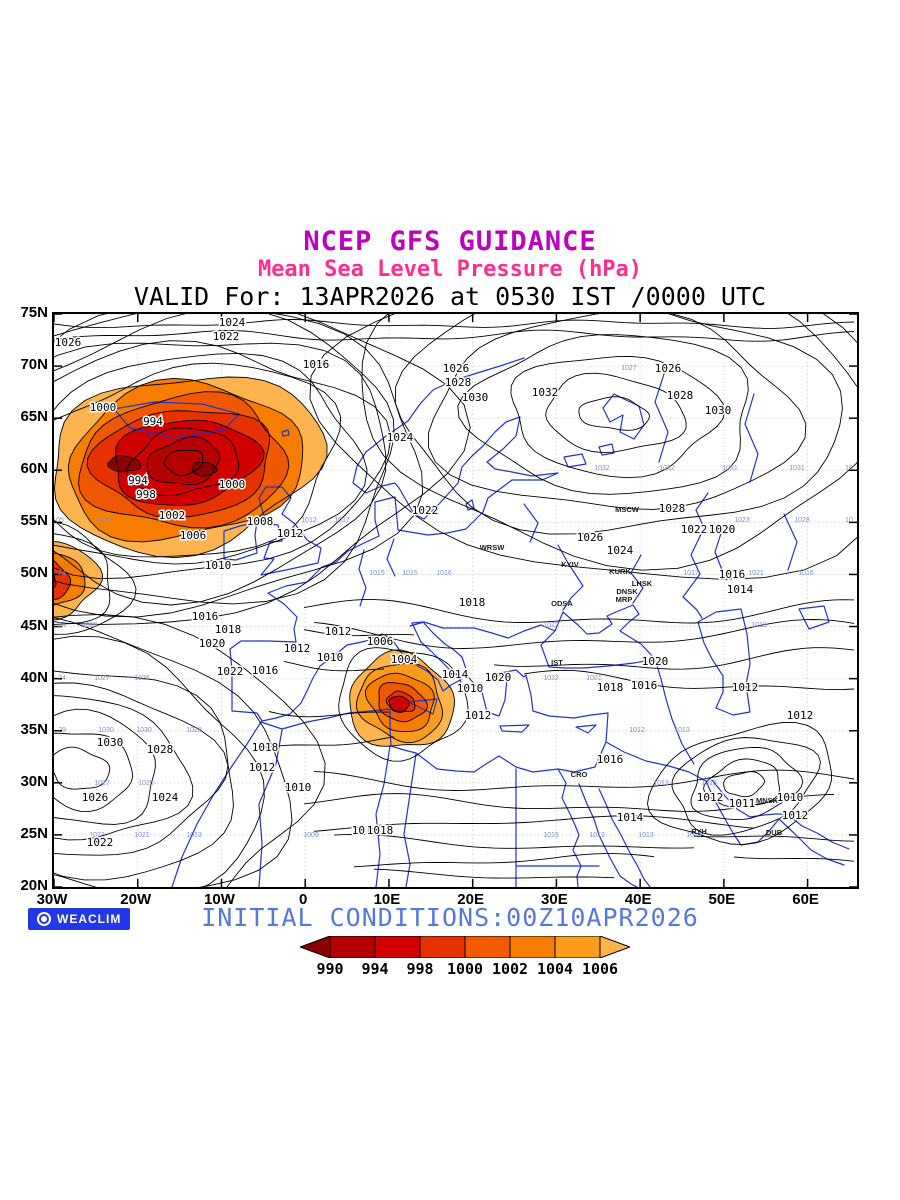 This screenshot has width=900, height=1200. Describe the element at coordinates (742, 803) in the screenshot. I see `svg-text: 1011` at that location.